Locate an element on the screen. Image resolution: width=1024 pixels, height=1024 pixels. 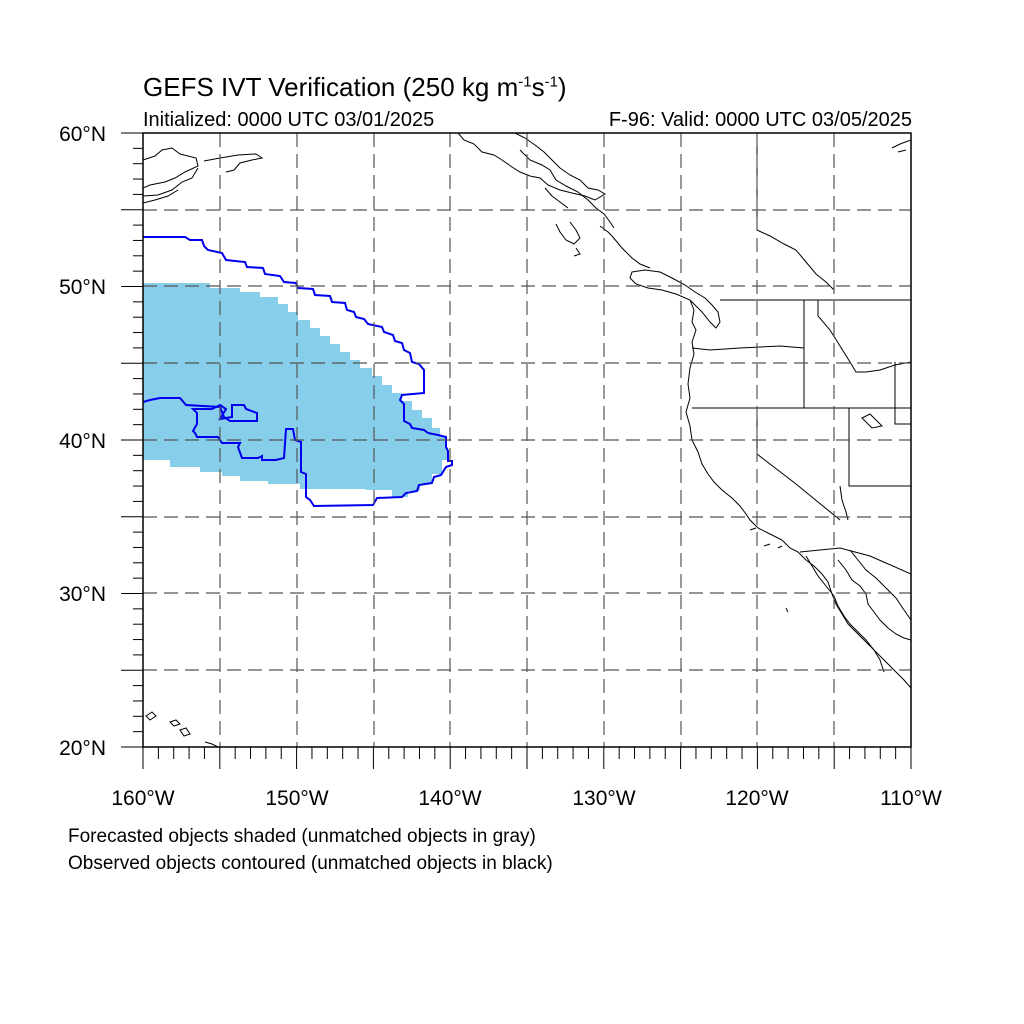
lat-label: 40°N is located at coordinates (82, 441).